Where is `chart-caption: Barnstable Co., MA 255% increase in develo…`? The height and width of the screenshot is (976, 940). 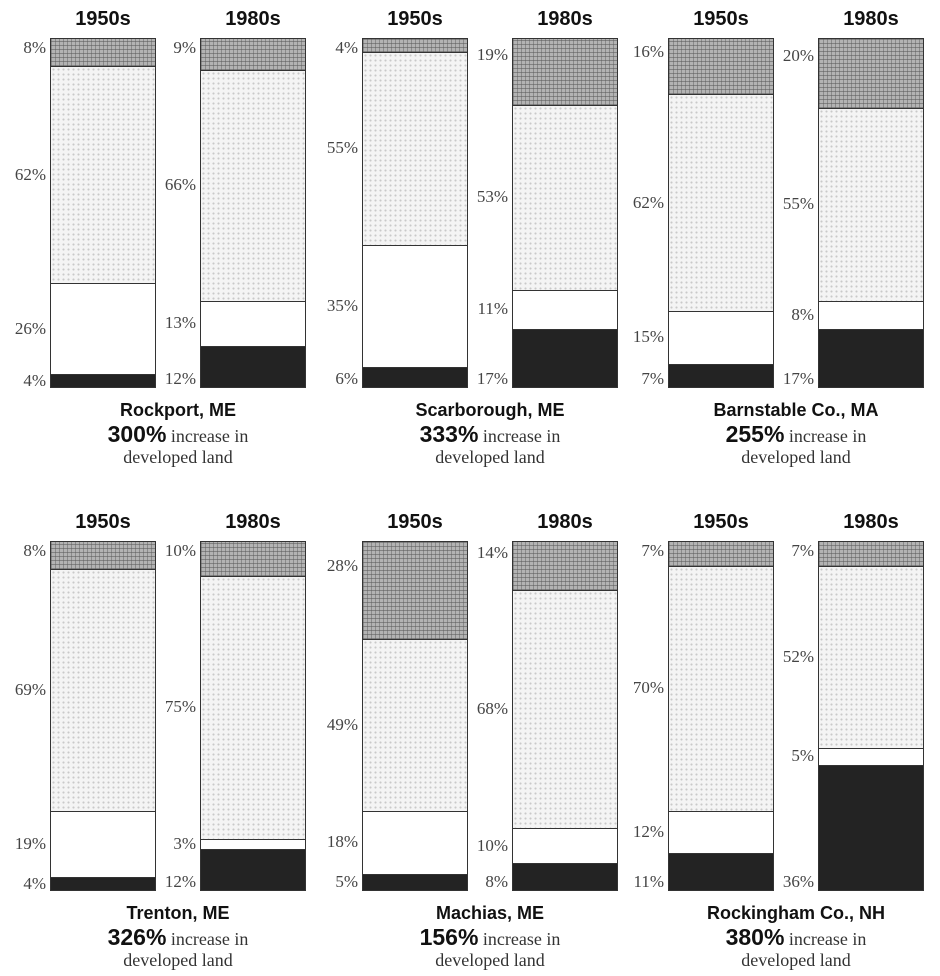 chart-caption: Barnstable Co., MA 255% increase in develo… is located at coordinates (793, 434).